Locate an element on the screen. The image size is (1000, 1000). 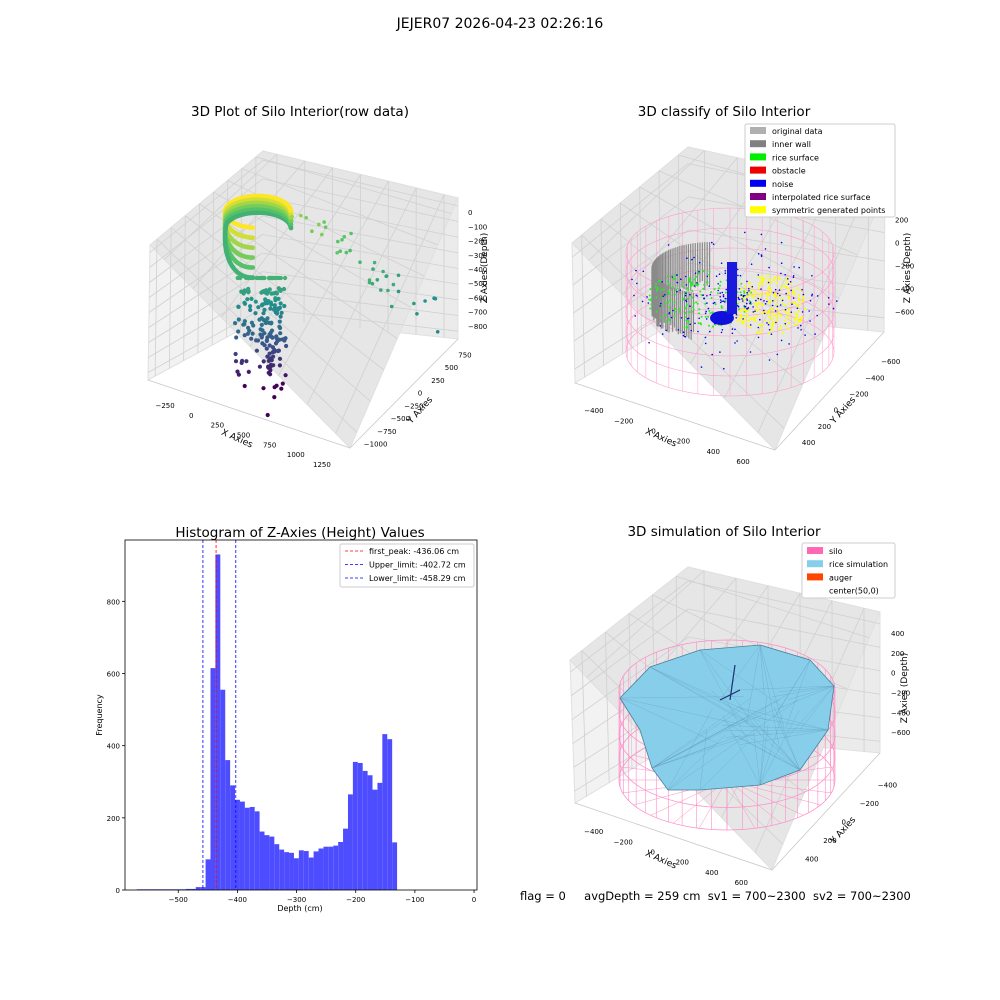
x-tick-label: −400 is located at coordinates (237, 900).